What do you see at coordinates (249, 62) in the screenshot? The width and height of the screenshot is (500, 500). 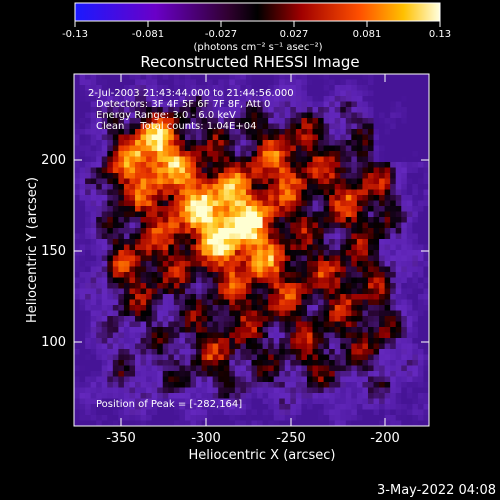 I see `plot-title: Reconstructed RHESSI Image` at bounding box center [249, 62].